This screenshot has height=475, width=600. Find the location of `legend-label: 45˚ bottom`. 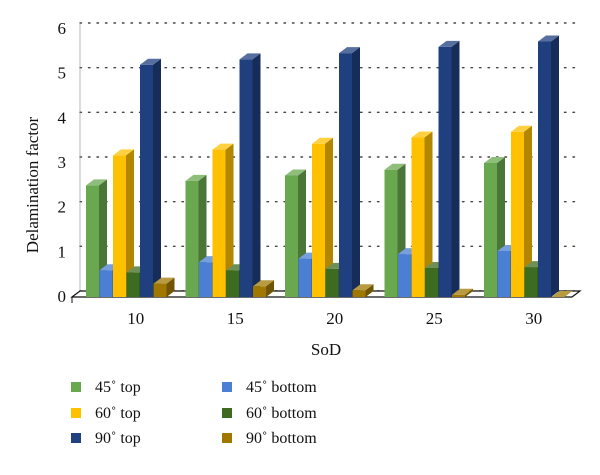

legend-label: 45˚ bottom is located at coordinates (281, 387).